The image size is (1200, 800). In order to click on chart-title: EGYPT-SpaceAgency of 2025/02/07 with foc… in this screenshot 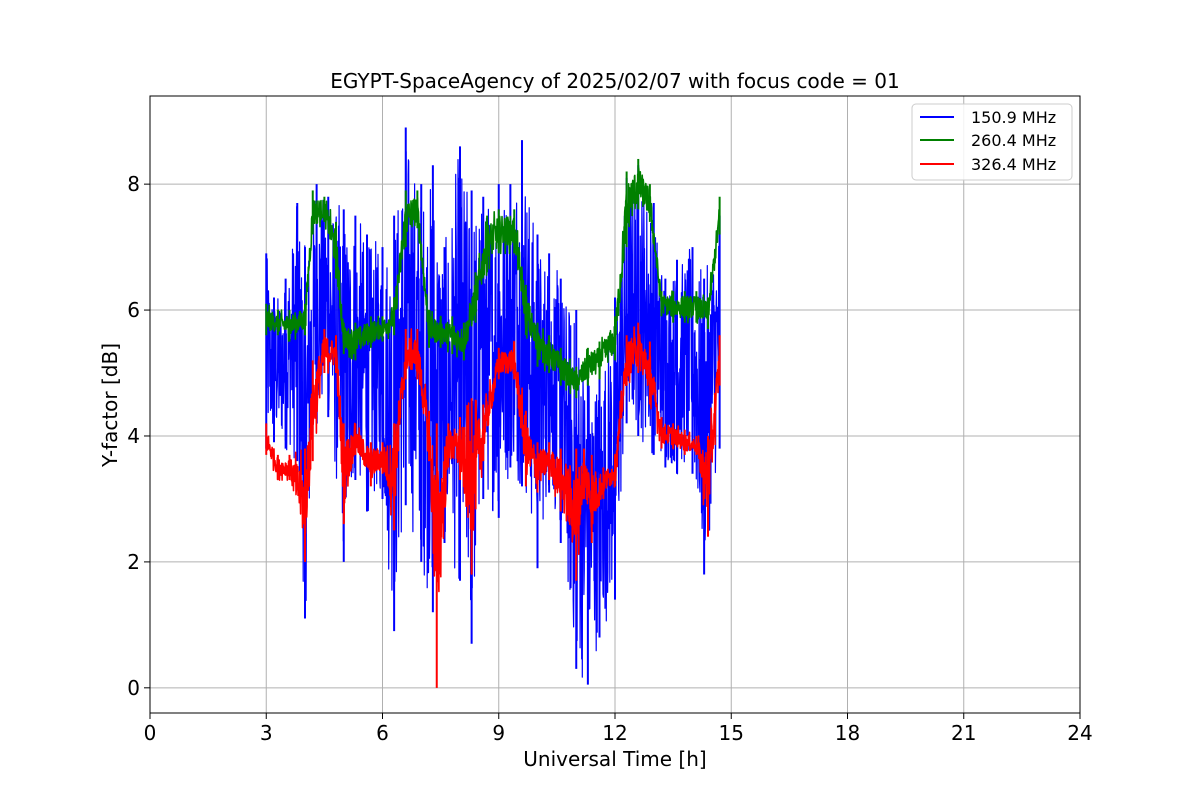, I will do `click(614, 81)`.